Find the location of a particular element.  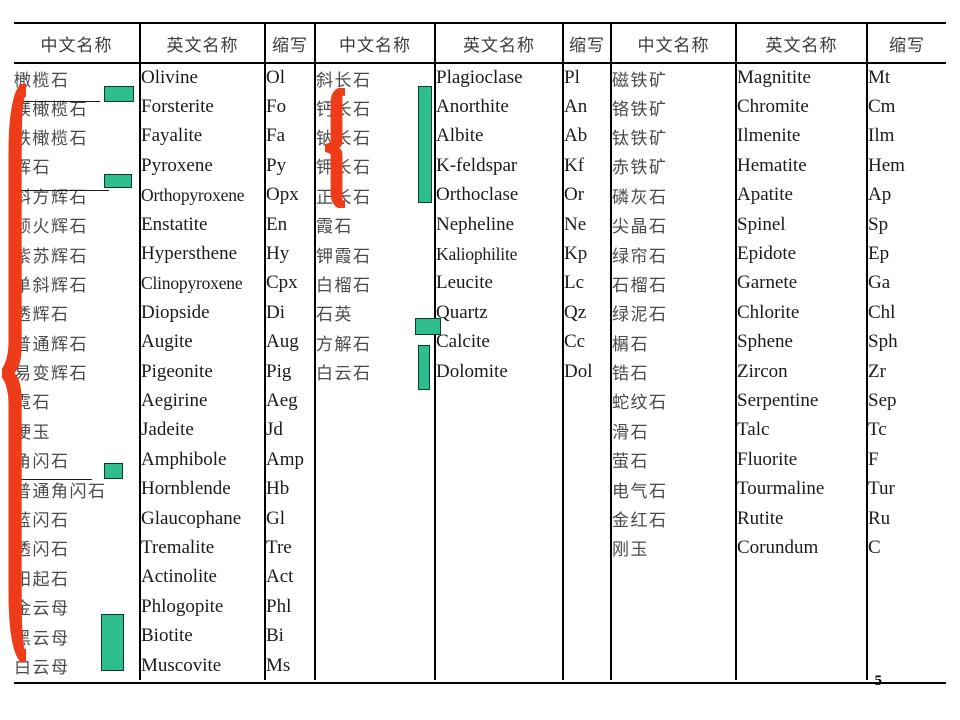

cell-ab-g1: Phl is located at coordinates (289, 607).